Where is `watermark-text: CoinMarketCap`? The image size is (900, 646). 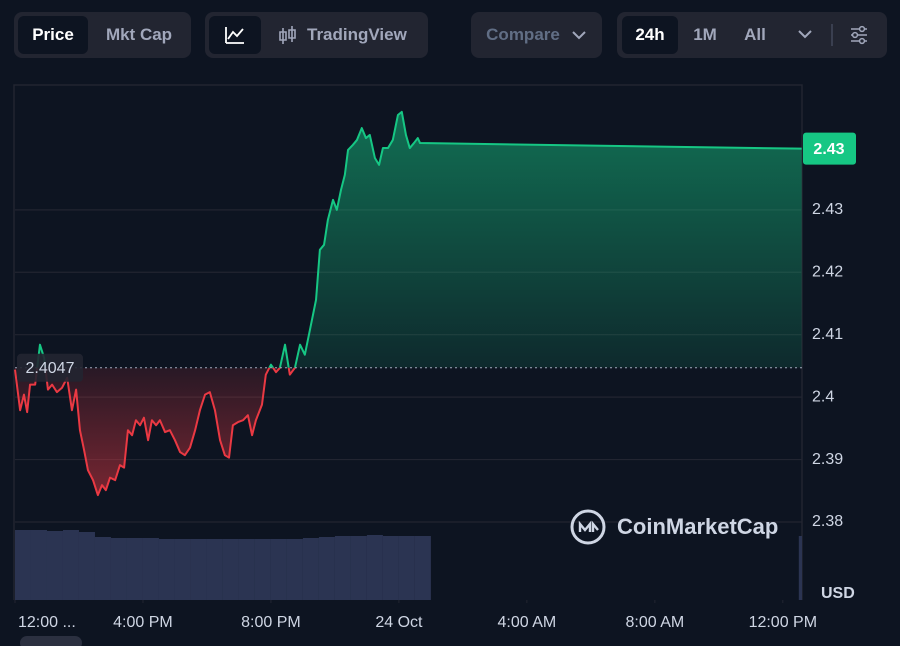 watermark-text: CoinMarketCap is located at coordinates (697, 526).